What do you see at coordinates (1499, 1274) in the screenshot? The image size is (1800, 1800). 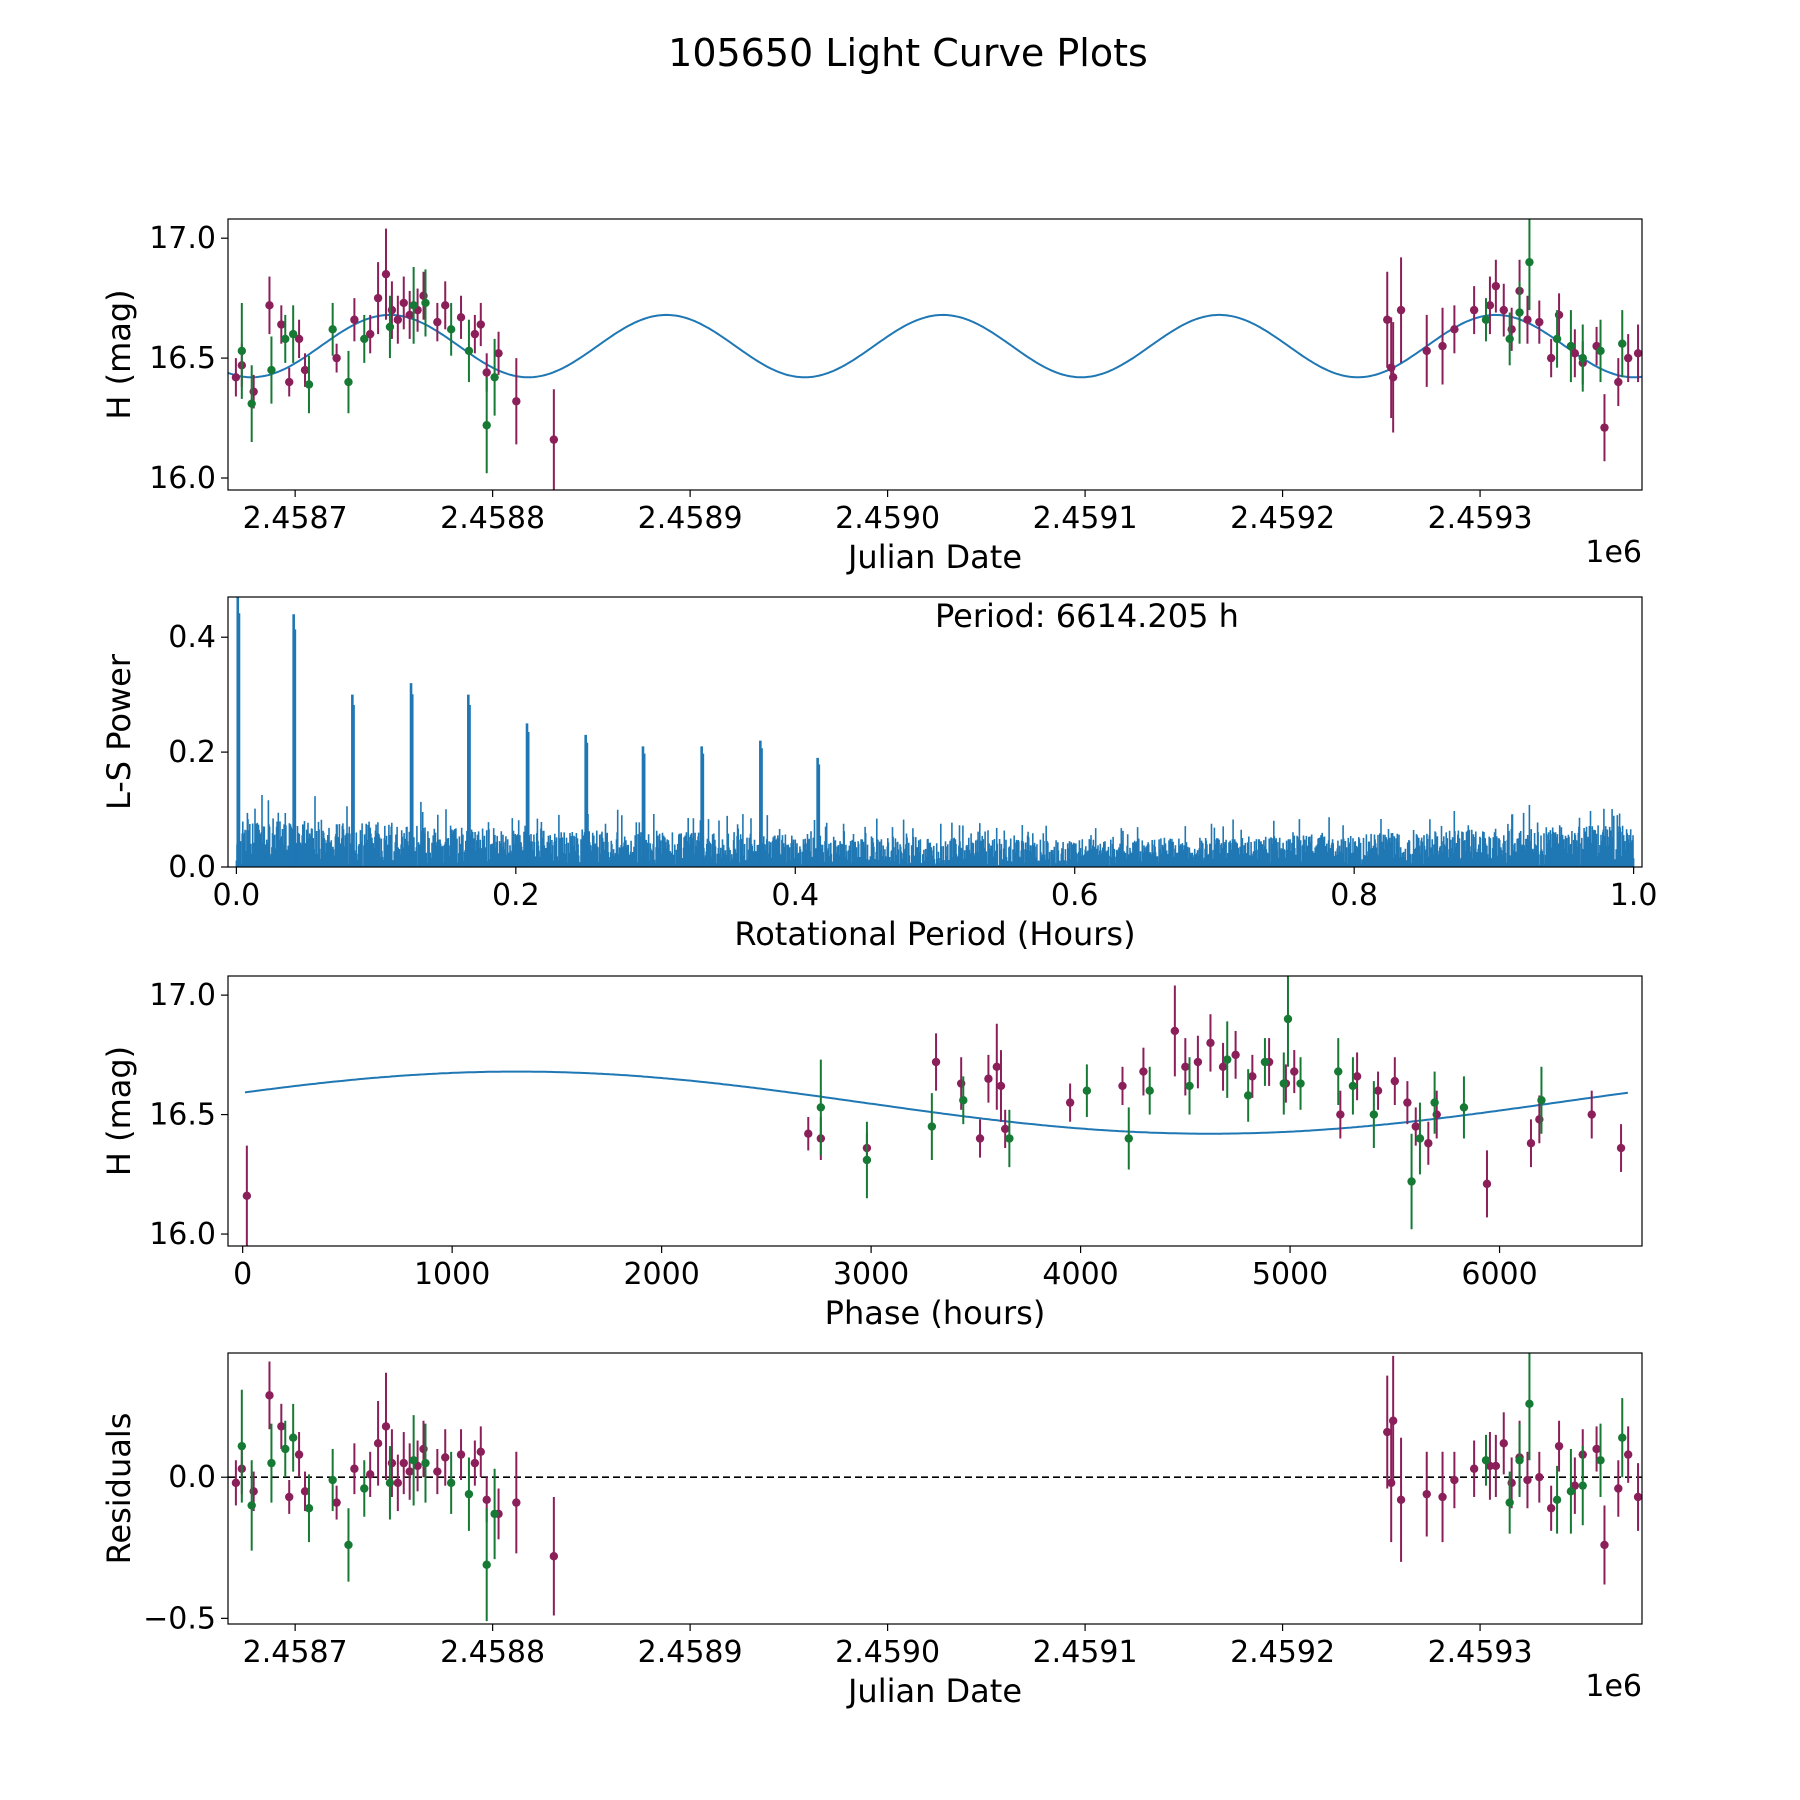 I see `x-tick-label: 6000` at bounding box center [1499, 1274].